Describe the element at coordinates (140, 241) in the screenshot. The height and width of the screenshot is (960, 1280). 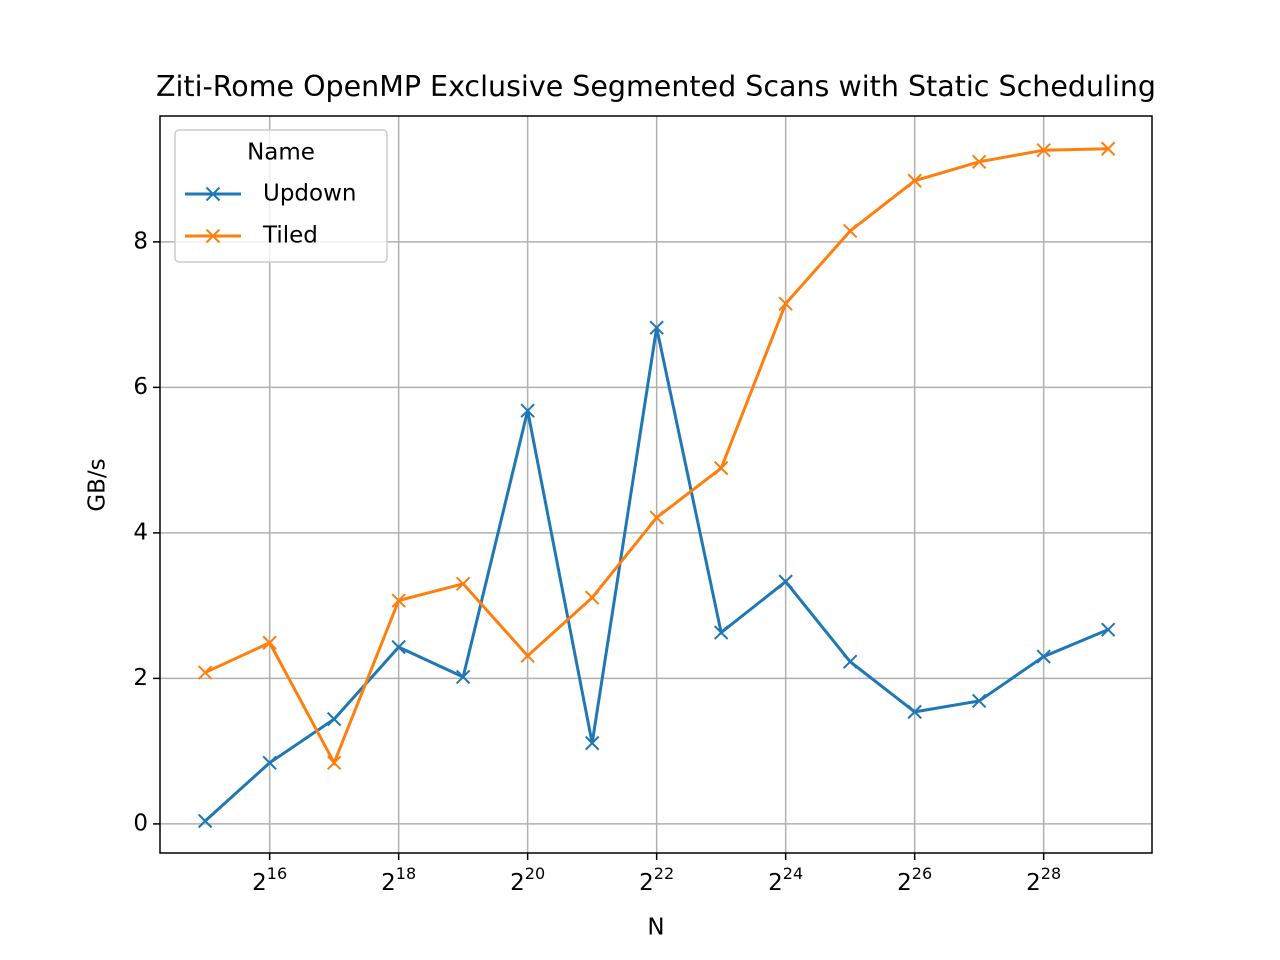
I see `y-tick-label: 8` at that location.